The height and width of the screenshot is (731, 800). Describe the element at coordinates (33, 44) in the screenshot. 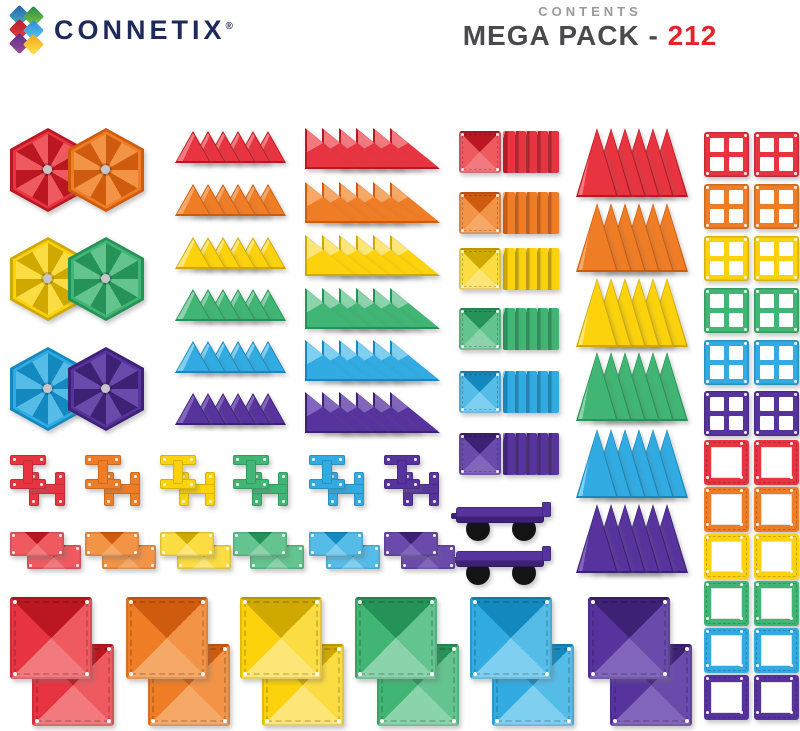

I see `logo-diamond-yellow` at that location.